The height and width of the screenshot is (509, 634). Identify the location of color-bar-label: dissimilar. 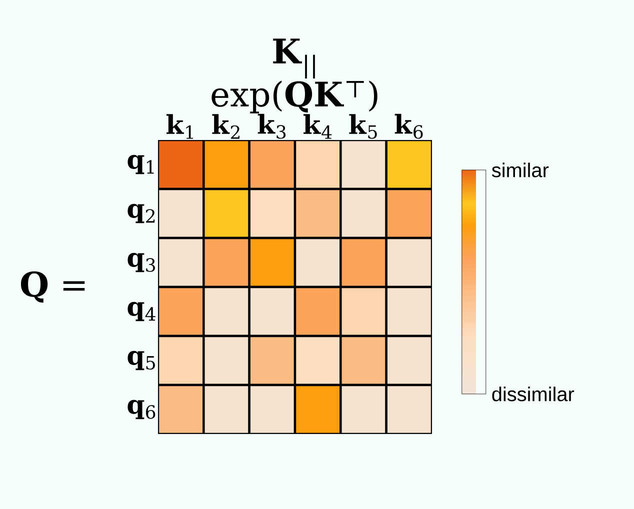
(533, 394).